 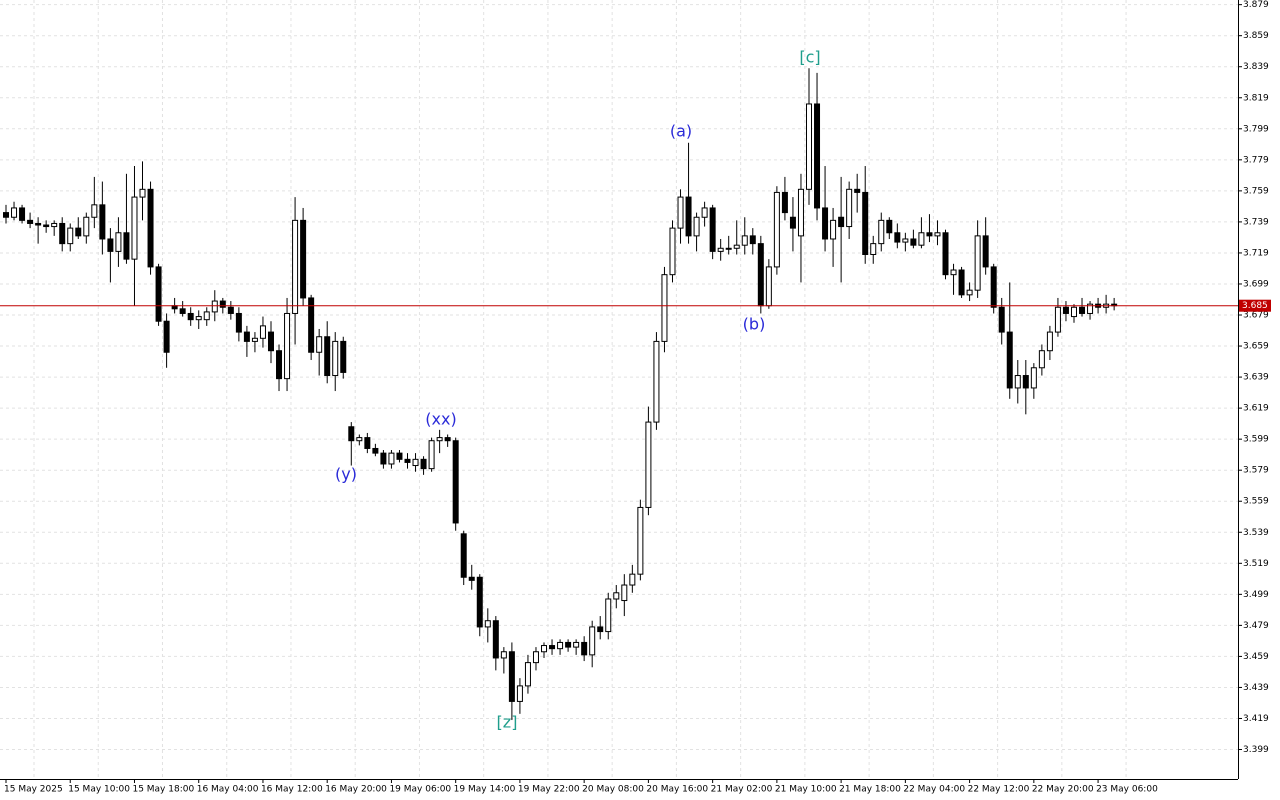 What do you see at coordinates (1256, 222) in the screenshot?
I see `y-tick-label: 3.739` at bounding box center [1256, 222].